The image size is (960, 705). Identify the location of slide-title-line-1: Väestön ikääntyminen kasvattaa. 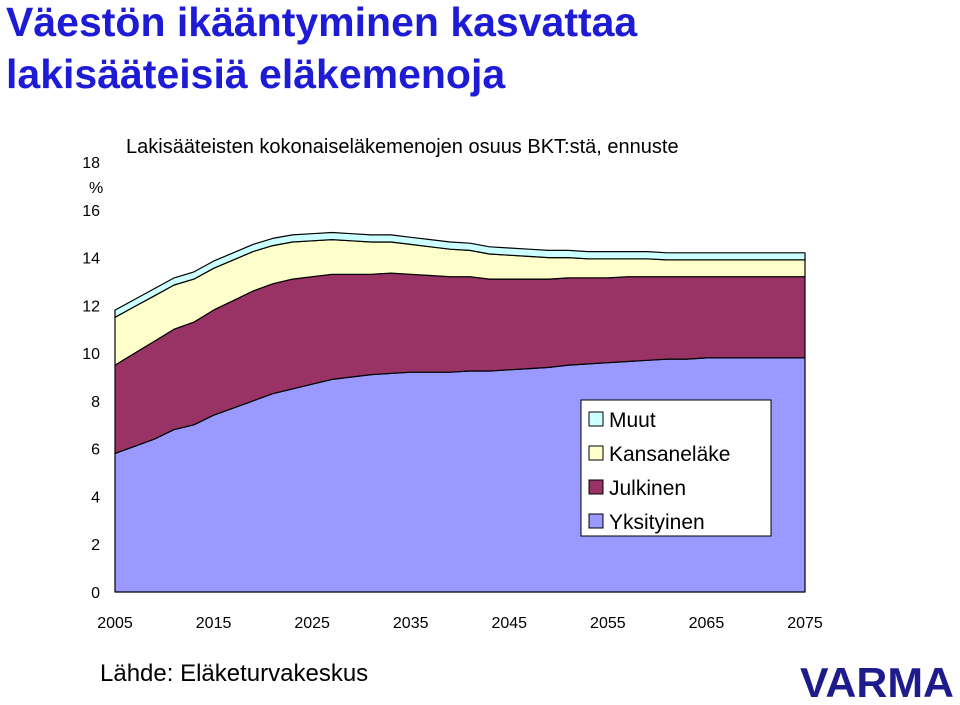
(322, 22).